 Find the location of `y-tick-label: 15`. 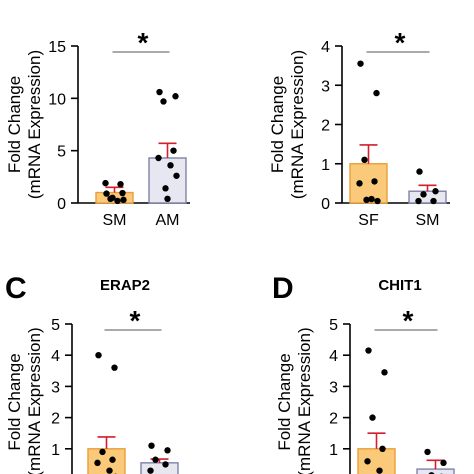

y-tick-label: 15 is located at coordinates (57, 47).